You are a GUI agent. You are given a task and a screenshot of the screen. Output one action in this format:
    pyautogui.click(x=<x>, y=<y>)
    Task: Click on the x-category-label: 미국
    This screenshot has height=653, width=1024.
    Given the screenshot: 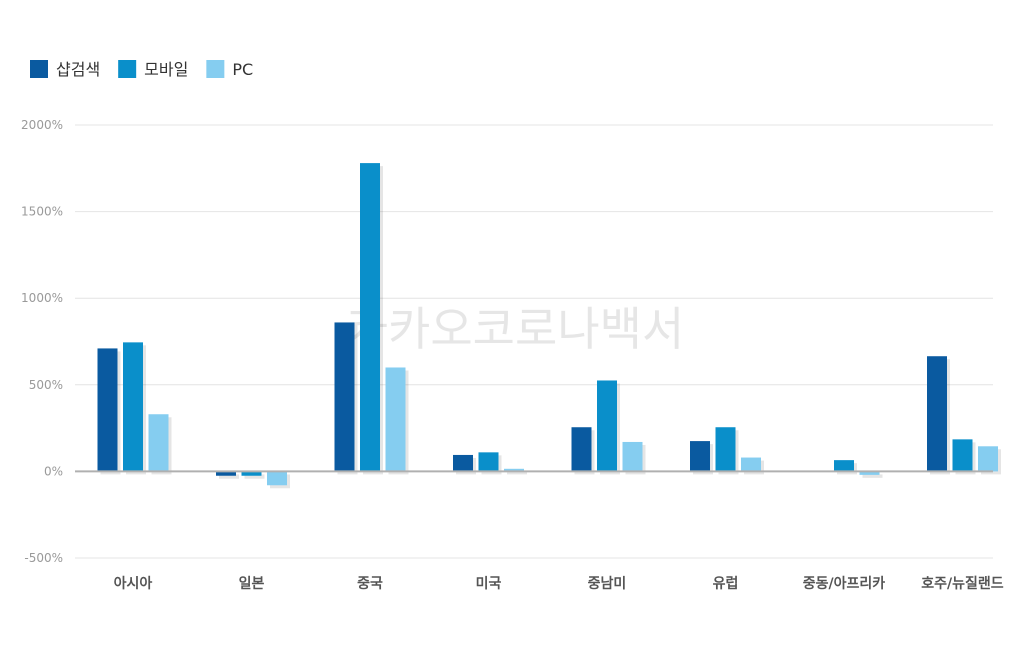 What is the action you would take?
    pyautogui.click(x=489, y=584)
    